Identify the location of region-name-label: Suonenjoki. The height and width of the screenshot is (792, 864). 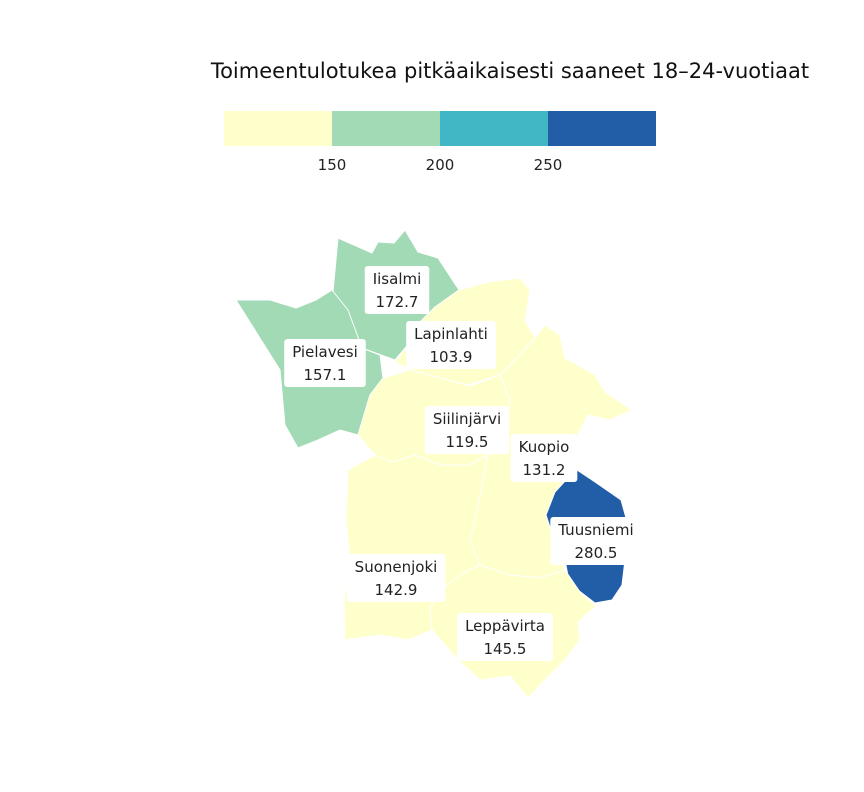
(396, 567).